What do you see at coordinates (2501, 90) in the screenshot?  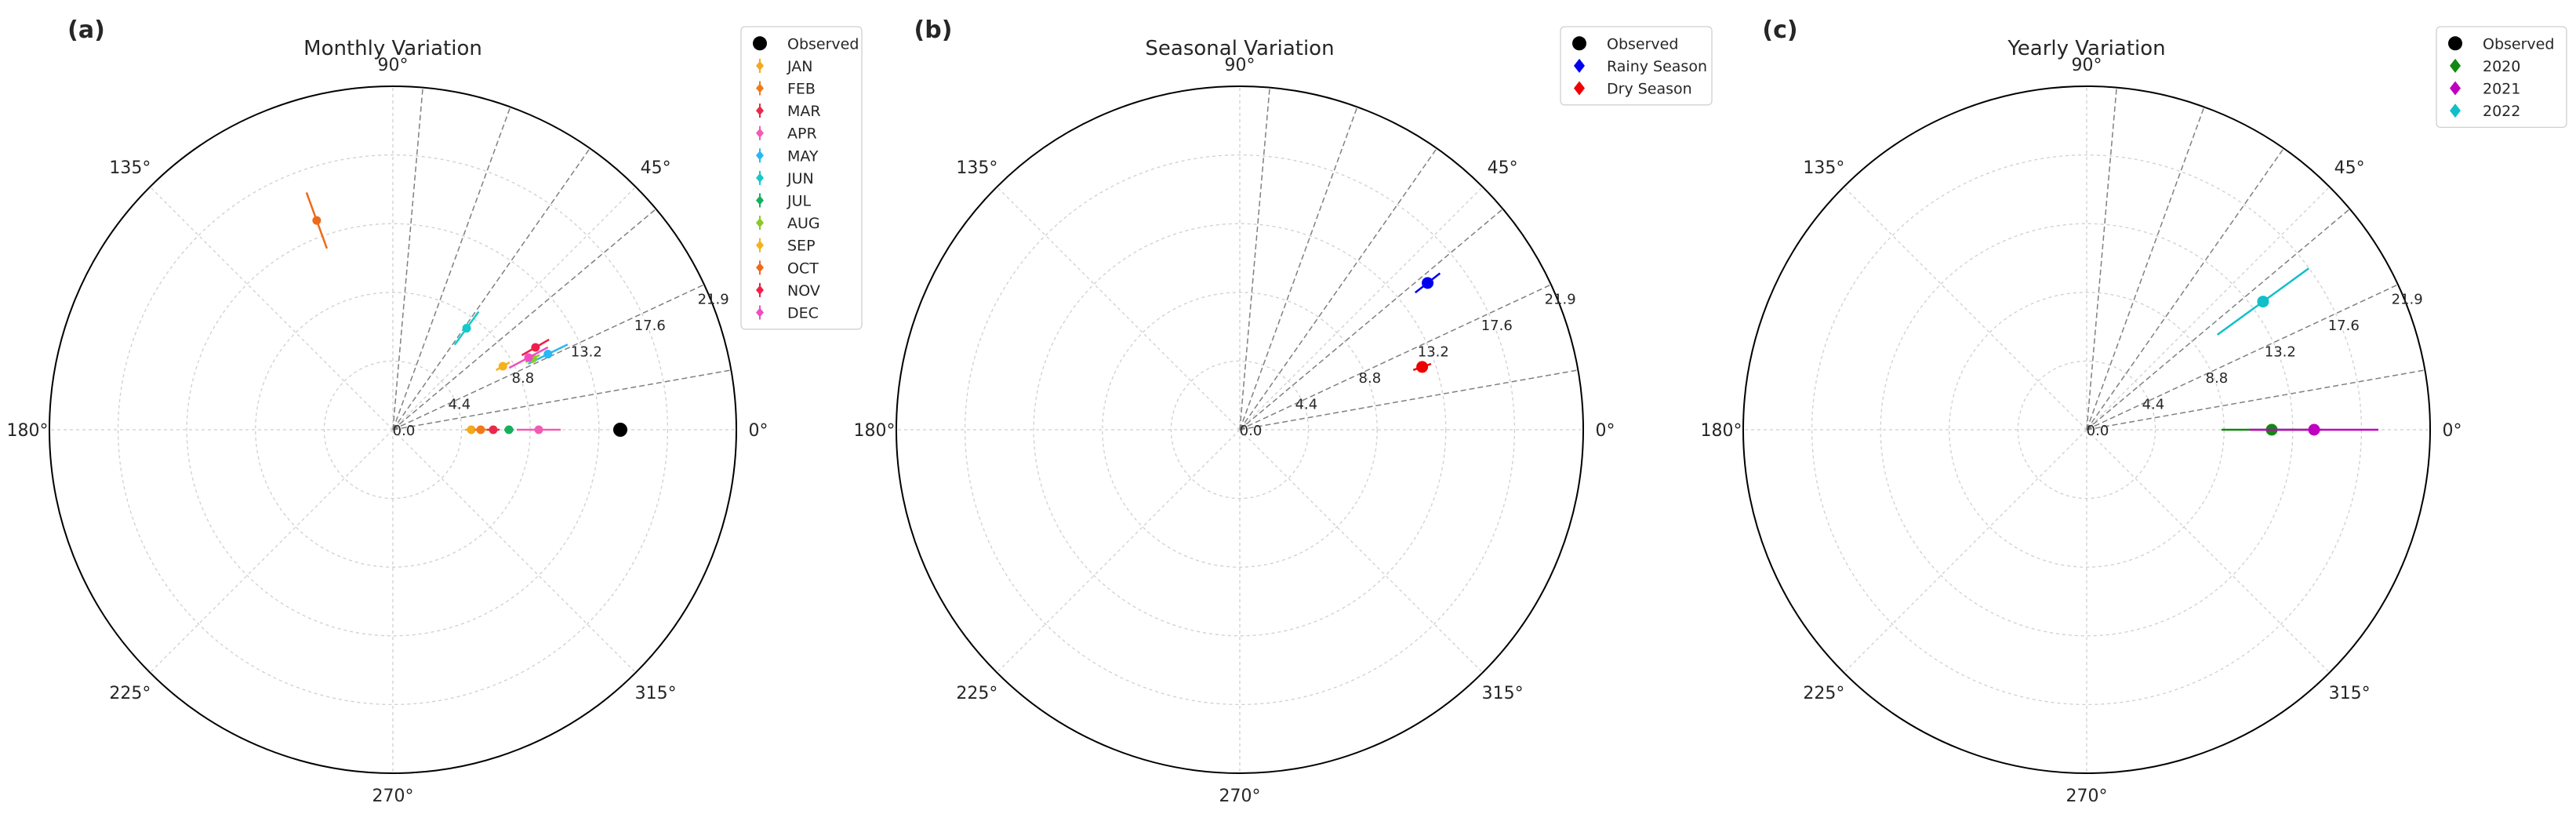 I see `legend-label: 2021` at bounding box center [2501, 90].